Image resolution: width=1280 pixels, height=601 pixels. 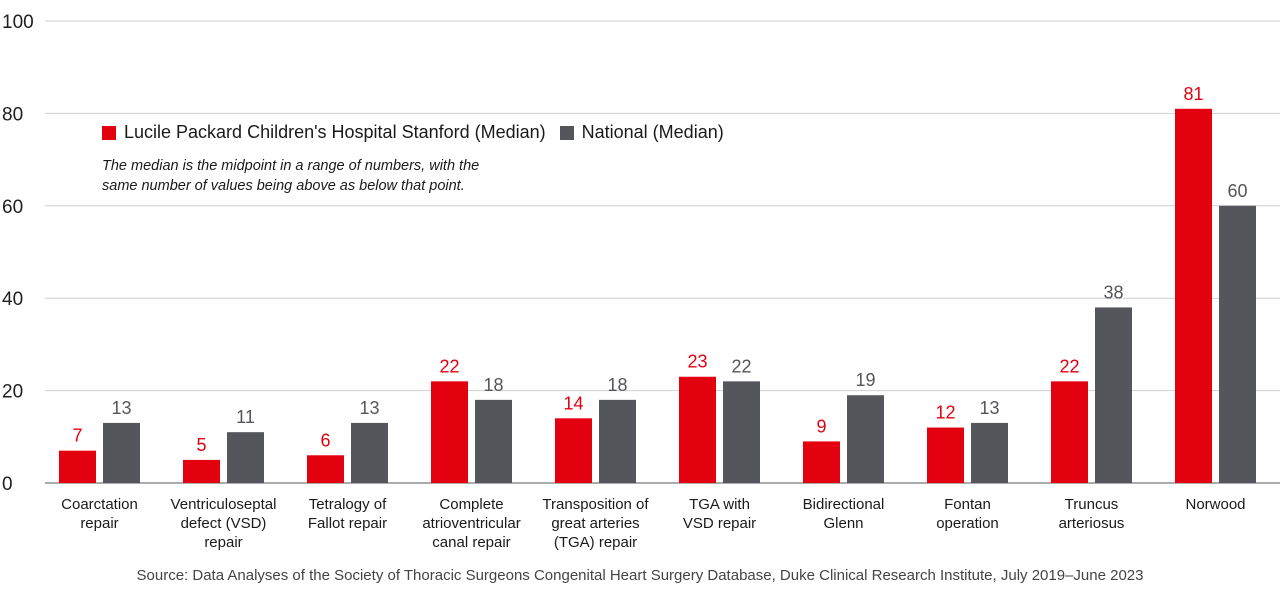 What do you see at coordinates (843, 523) in the screenshot?
I see `x-tick-label-line: Glenn` at bounding box center [843, 523].